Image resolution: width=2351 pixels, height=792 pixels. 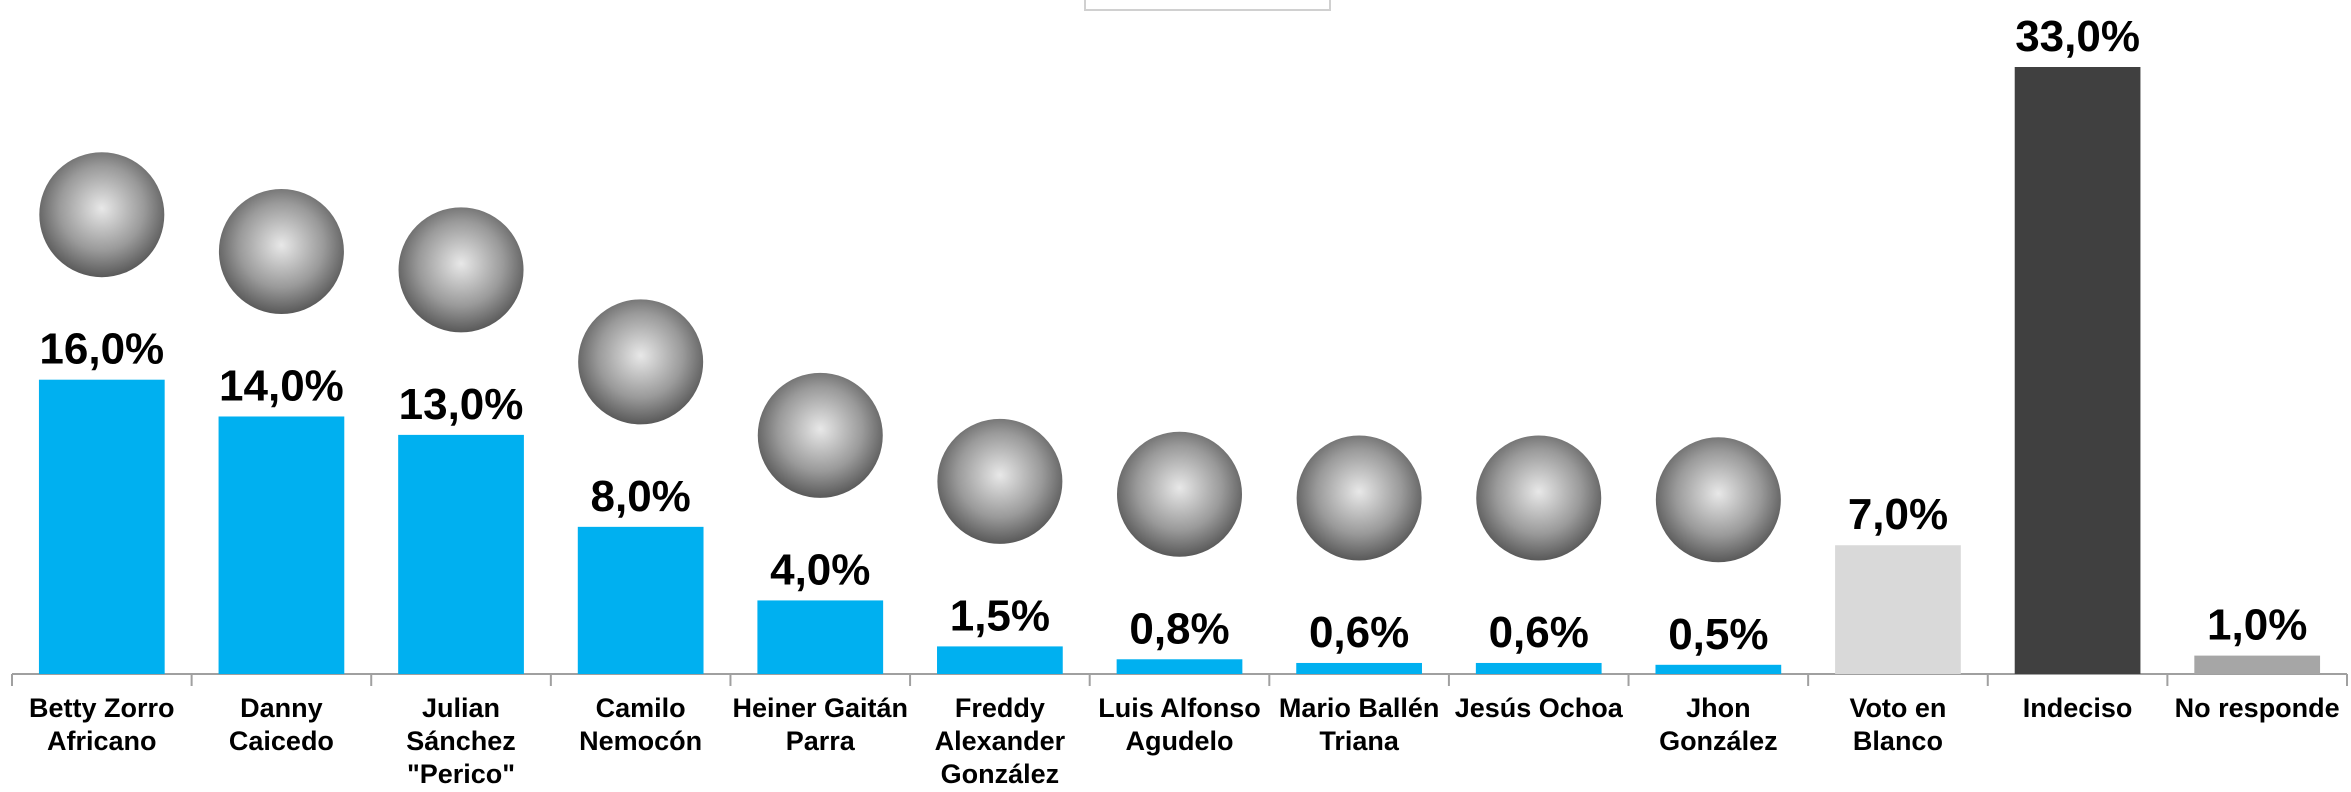 I want to click on value-label: 14,0%, so click(x=281, y=385).